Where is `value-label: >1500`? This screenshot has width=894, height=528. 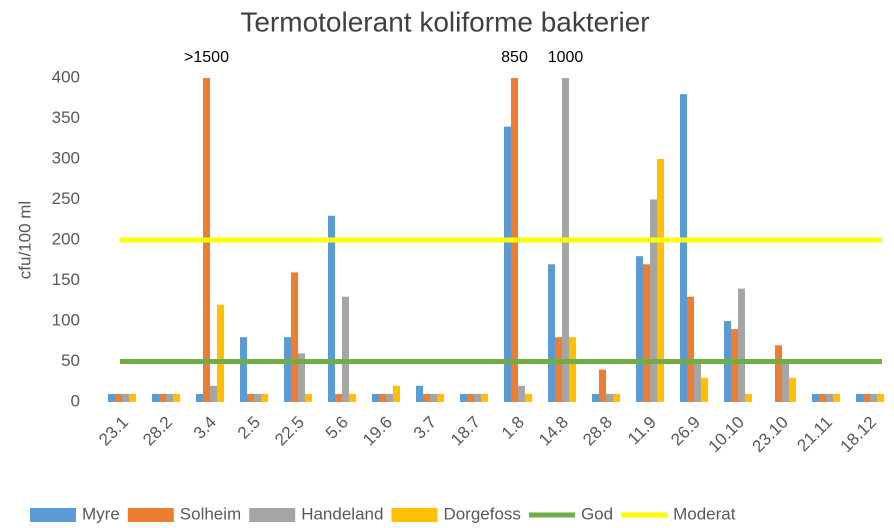
value-label: >1500 is located at coordinates (206, 57).